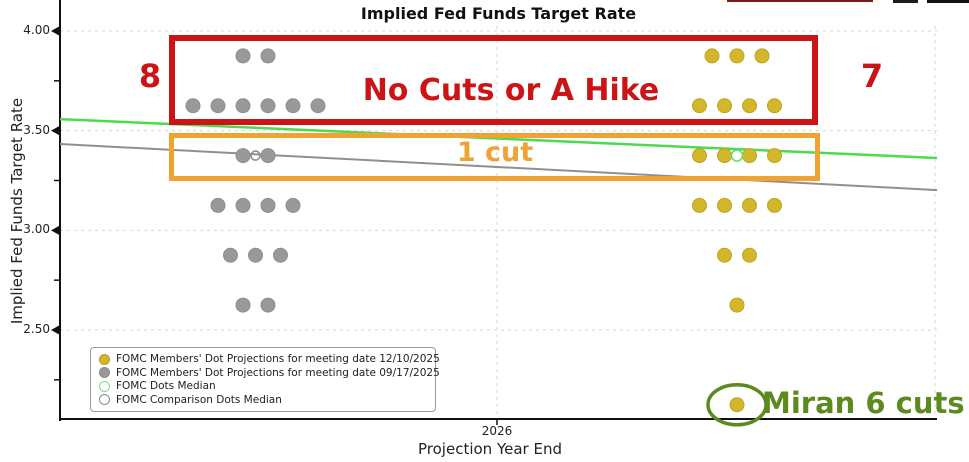 This screenshot has height=462, width=969. Describe the element at coordinates (166, 386) in the screenshot. I see `legend-item-label: FOMC Dots Median` at that location.